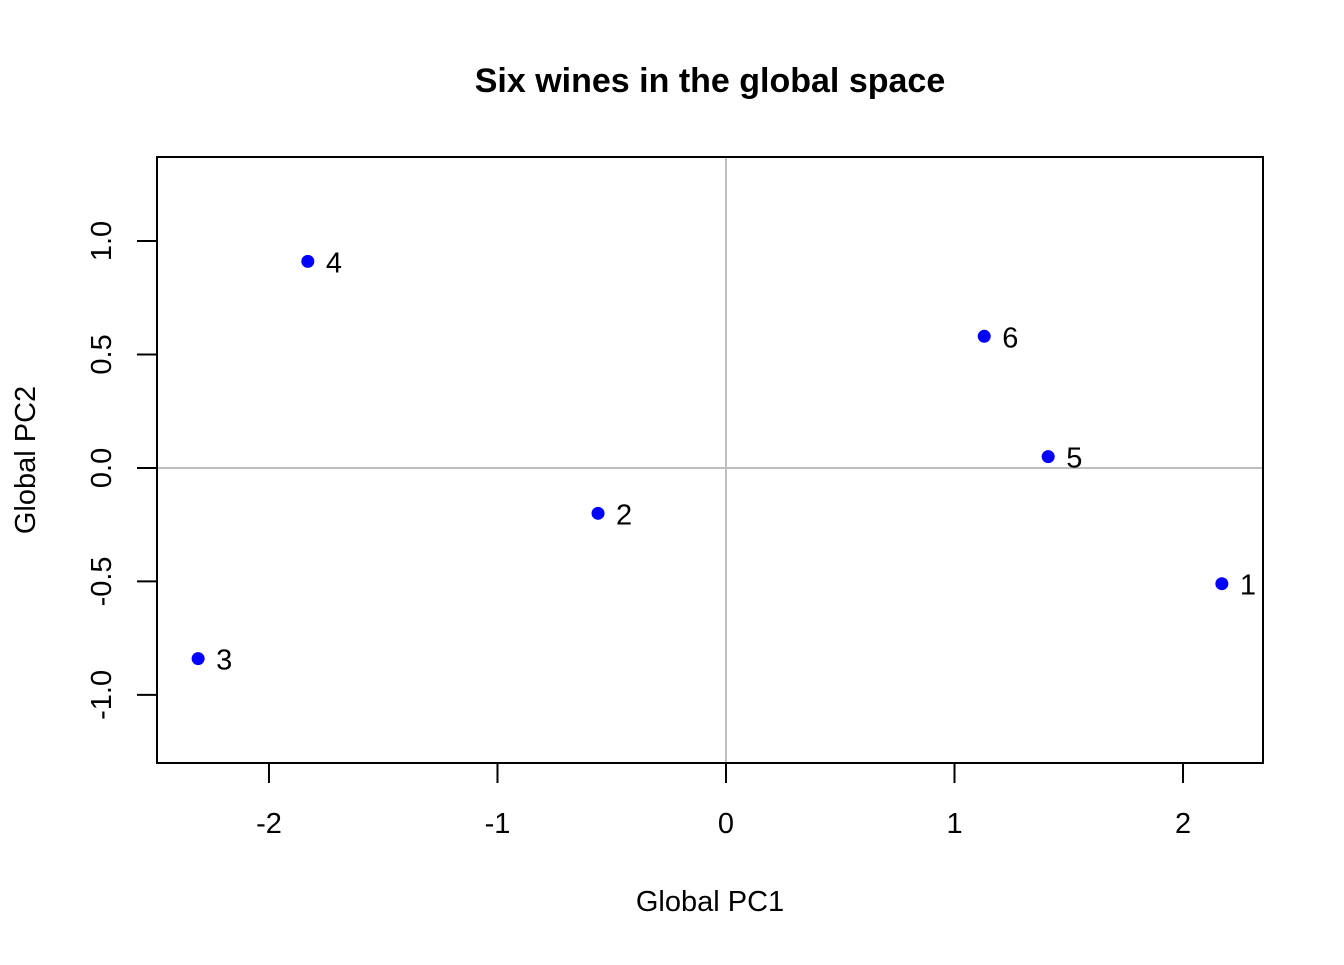 This screenshot has width=1344, height=965. I want to click on y-tick-label: 1.0, so click(102, 241).